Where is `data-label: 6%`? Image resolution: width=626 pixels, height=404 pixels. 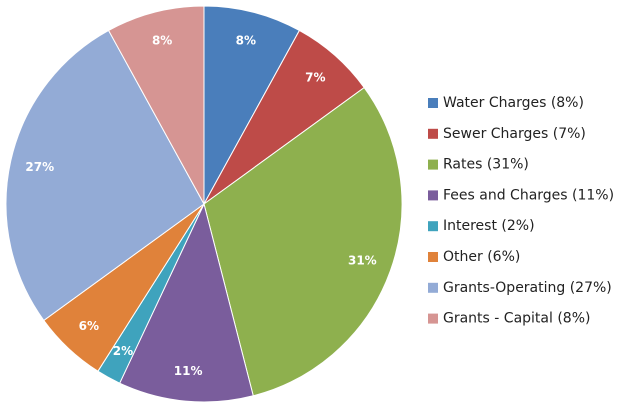
data-label: 6% is located at coordinates (89, 326).